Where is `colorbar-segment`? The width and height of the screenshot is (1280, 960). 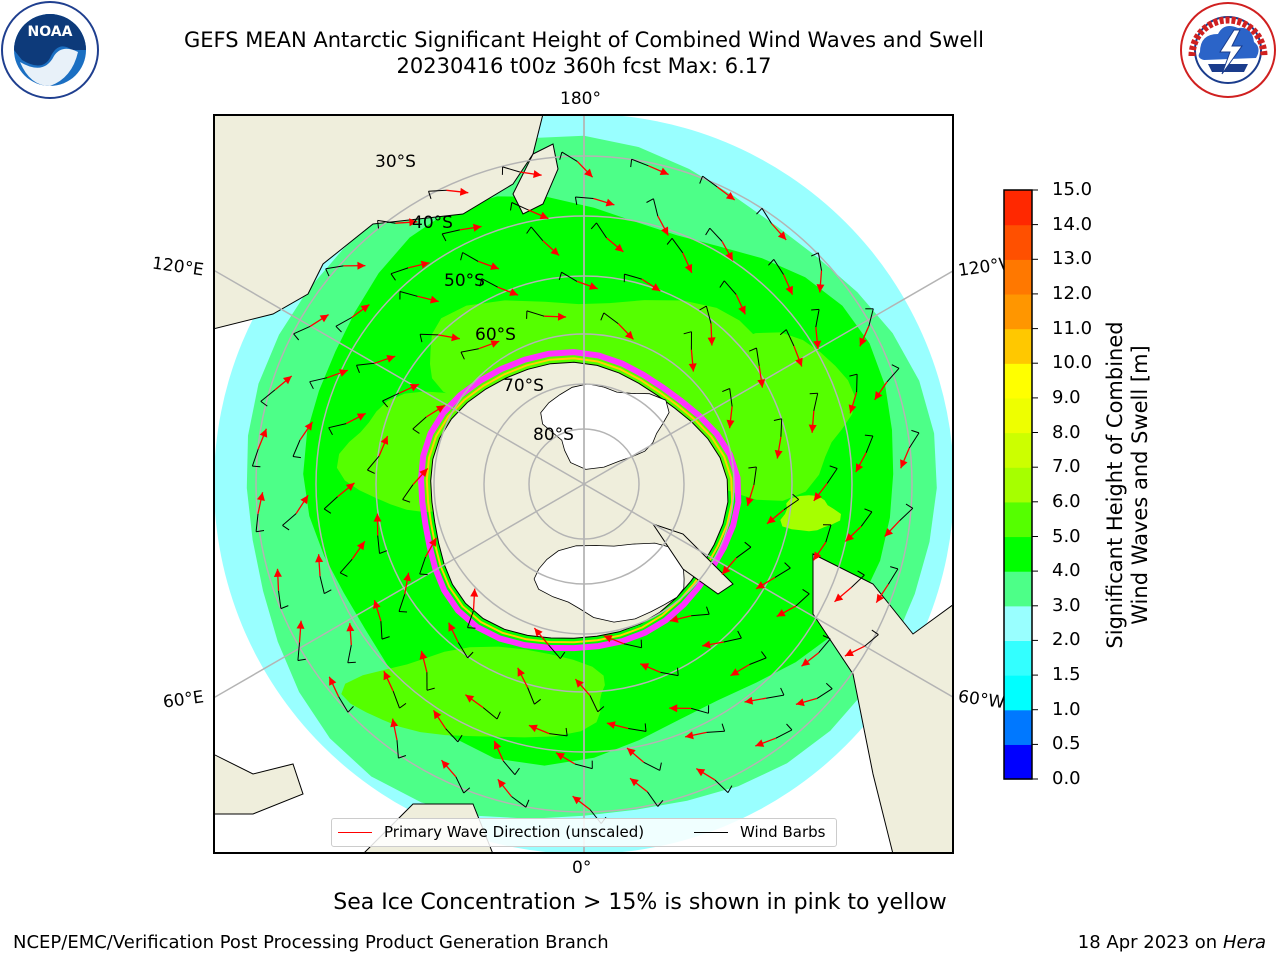 colorbar-segment is located at coordinates (1018, 727).